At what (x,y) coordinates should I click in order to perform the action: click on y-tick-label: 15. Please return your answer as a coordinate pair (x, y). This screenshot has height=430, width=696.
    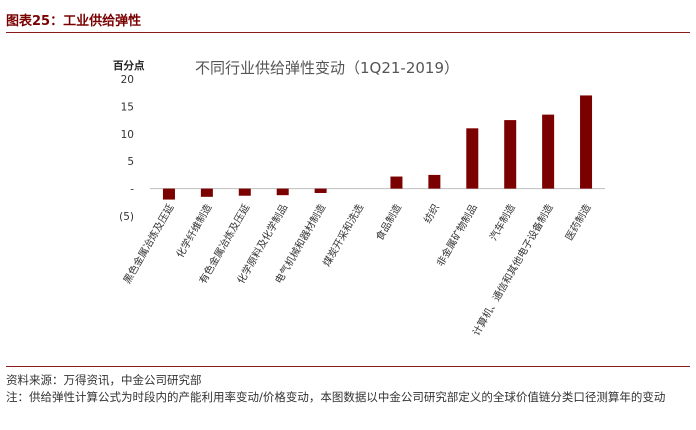
    Looking at the image, I should click on (127, 107).